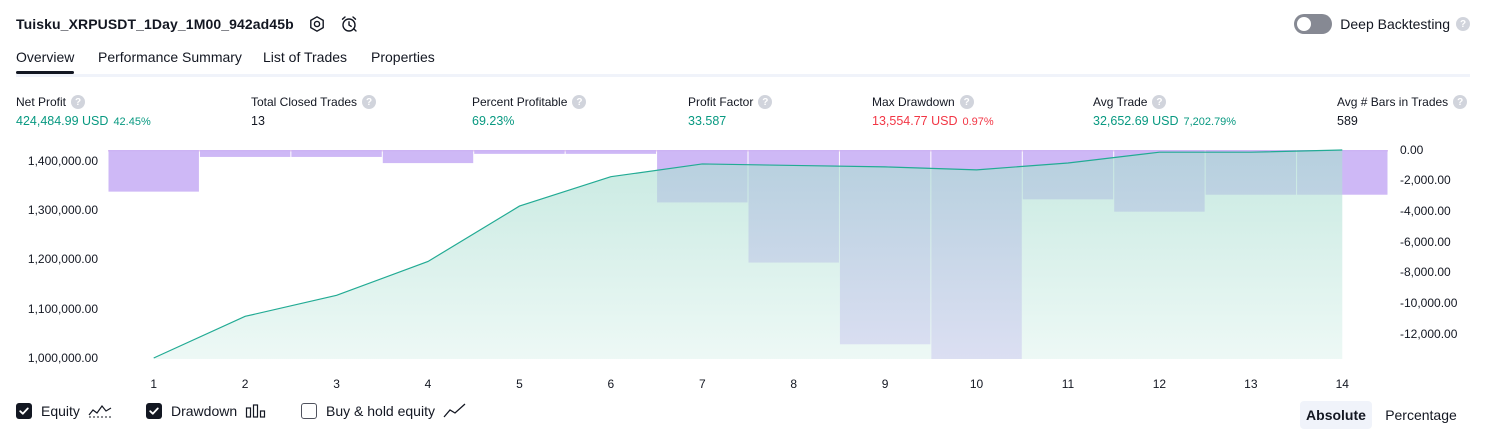 The width and height of the screenshot is (1486, 438). I want to click on left-axis-tick: 1,100,000.00, so click(62, 309).